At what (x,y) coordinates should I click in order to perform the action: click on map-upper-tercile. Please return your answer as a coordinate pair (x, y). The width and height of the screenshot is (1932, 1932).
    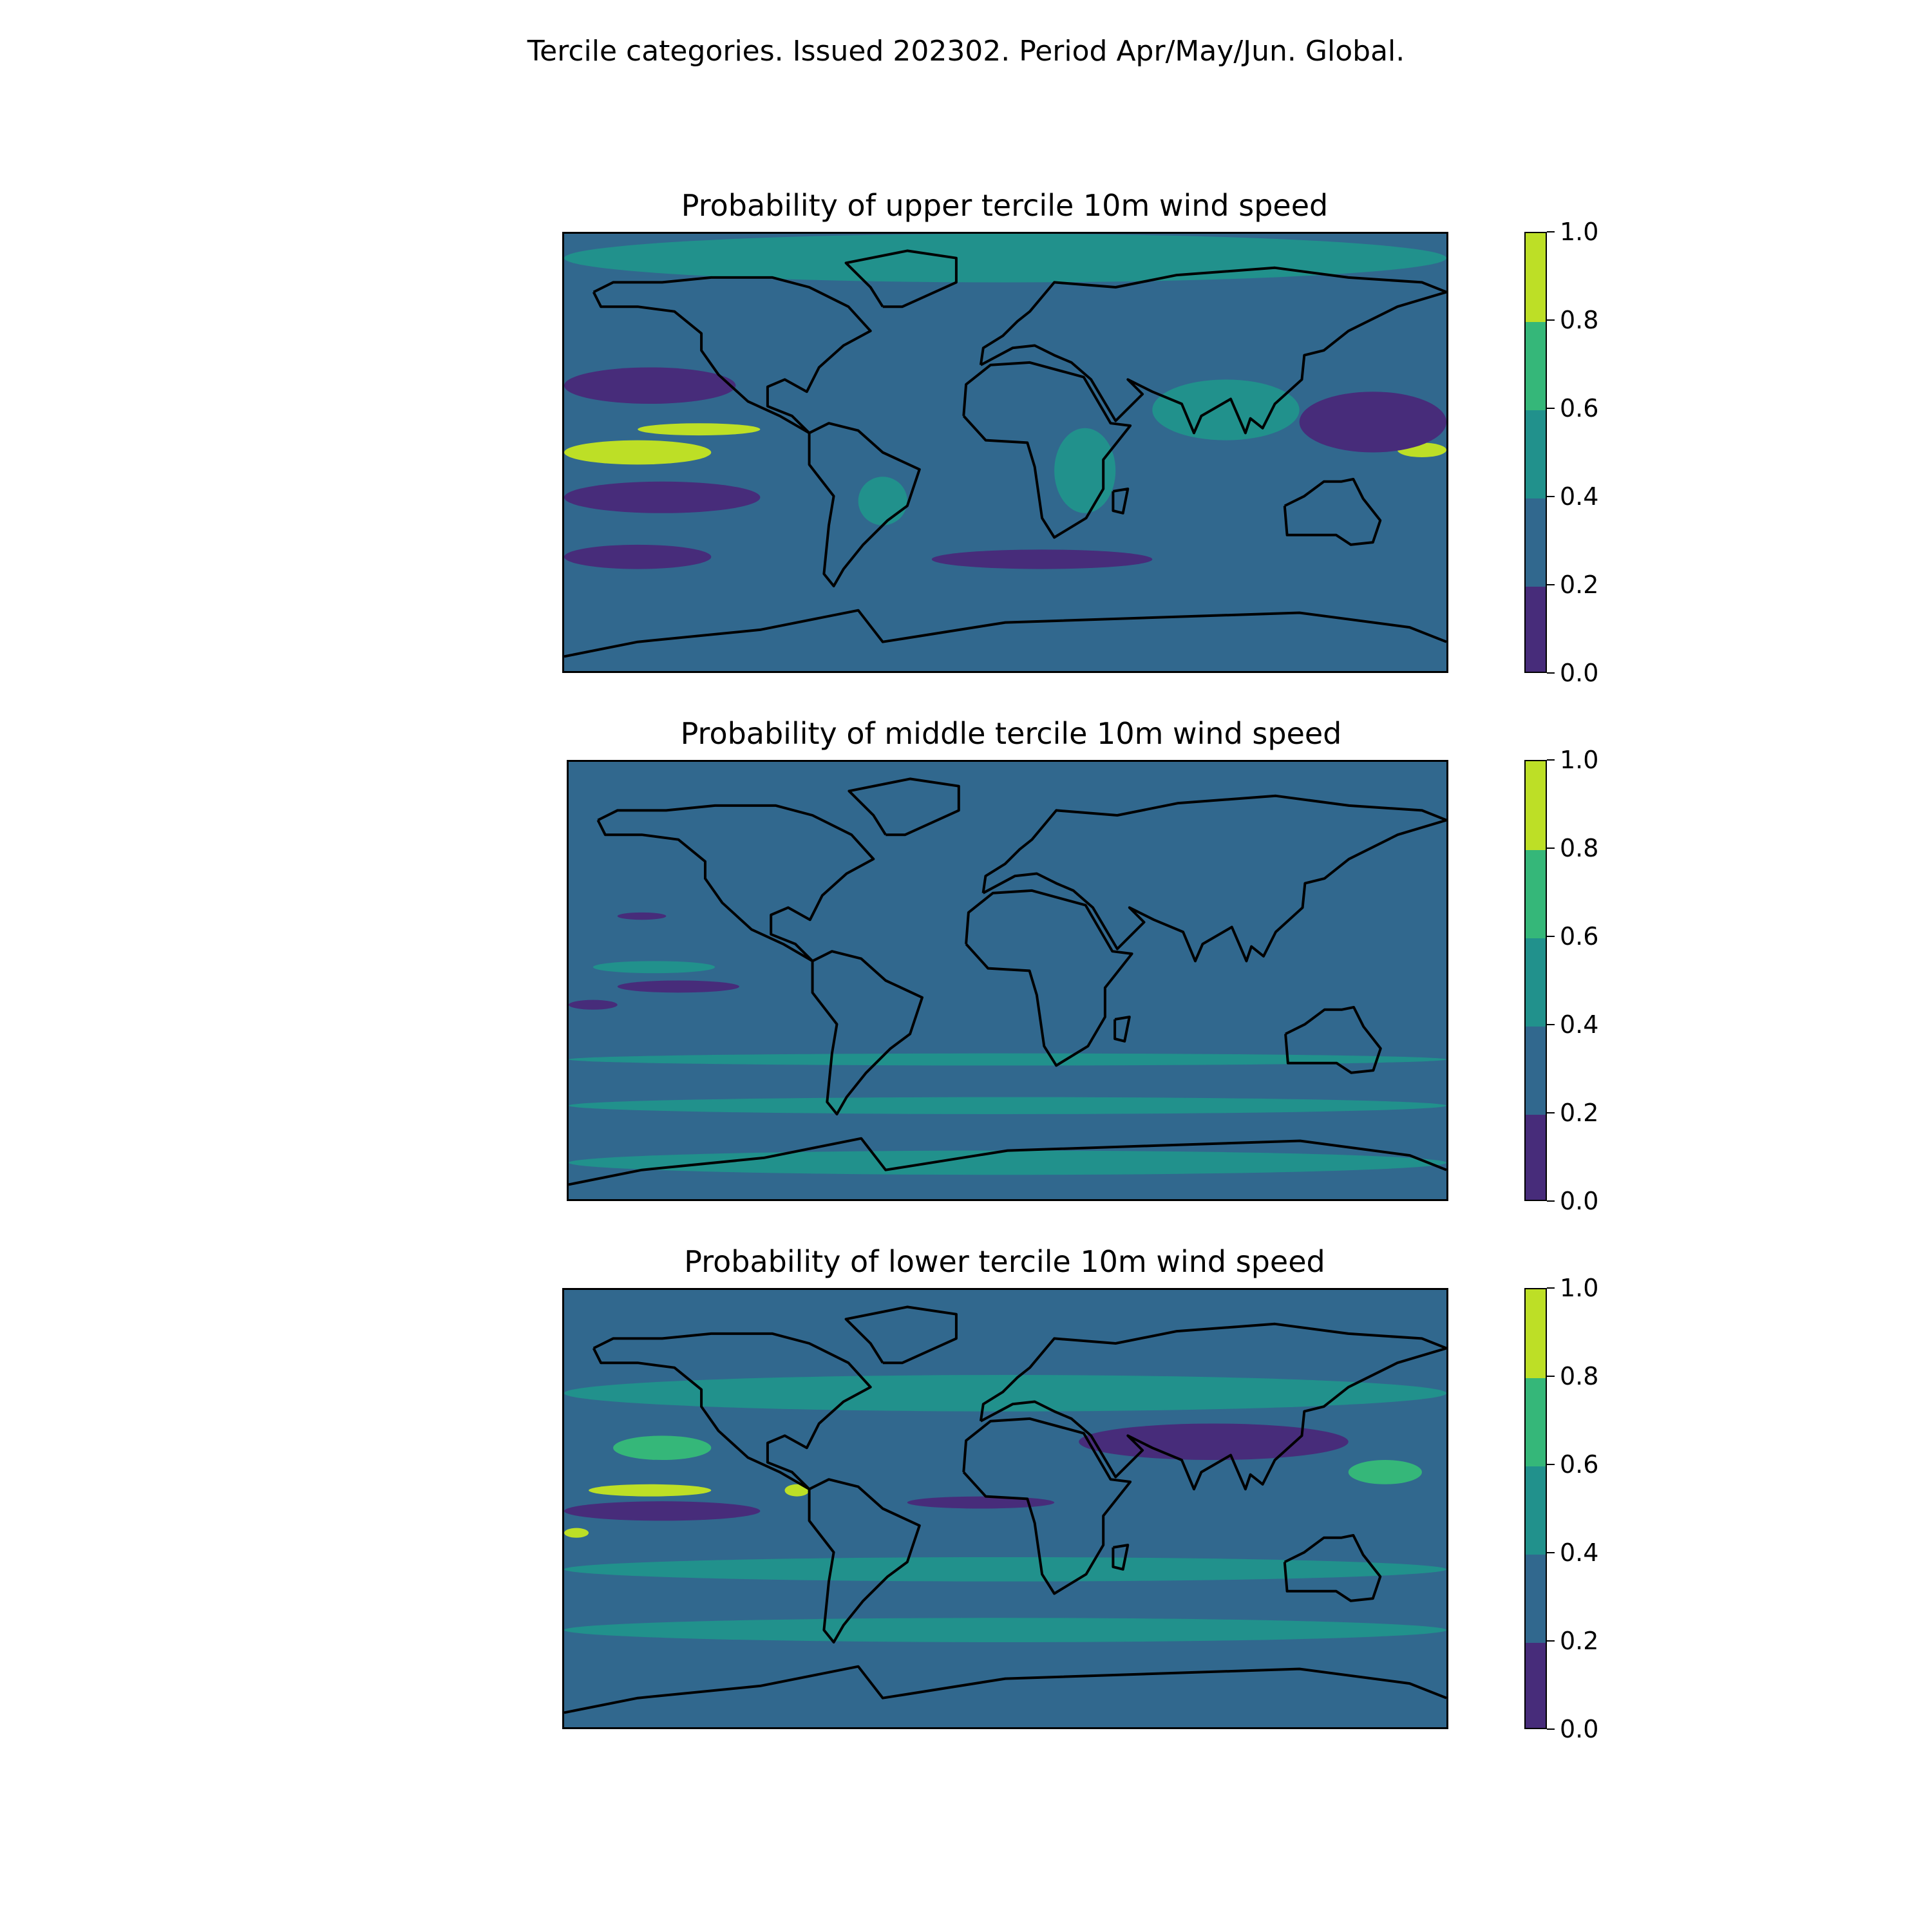
    Looking at the image, I should click on (1005, 452).